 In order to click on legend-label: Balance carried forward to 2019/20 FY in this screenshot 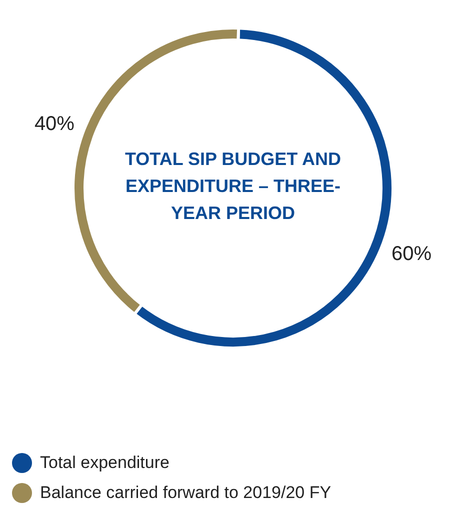, I will do `click(186, 493)`.